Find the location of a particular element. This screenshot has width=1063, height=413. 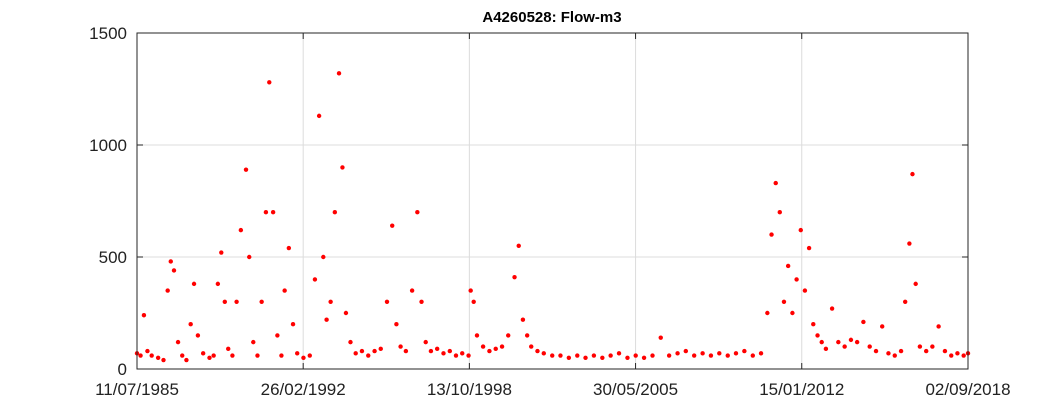

y-tick-label: 1000 is located at coordinates (108, 145).